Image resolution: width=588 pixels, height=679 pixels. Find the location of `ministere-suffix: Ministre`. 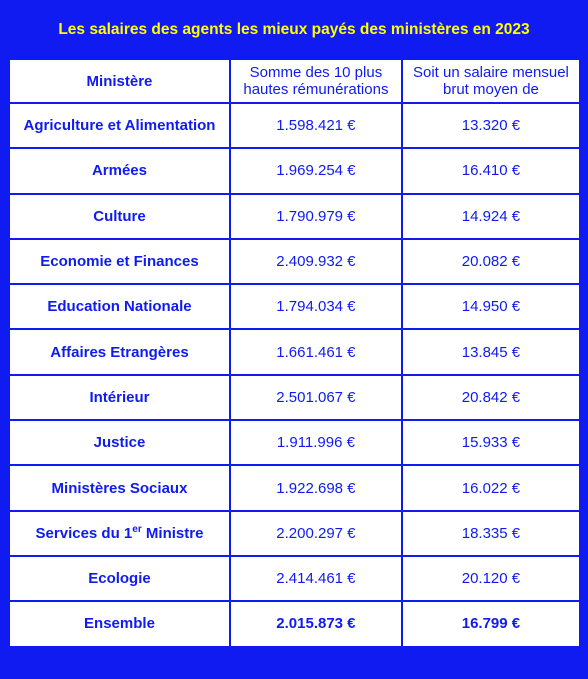

ministere-suffix: Ministre is located at coordinates (172, 533).